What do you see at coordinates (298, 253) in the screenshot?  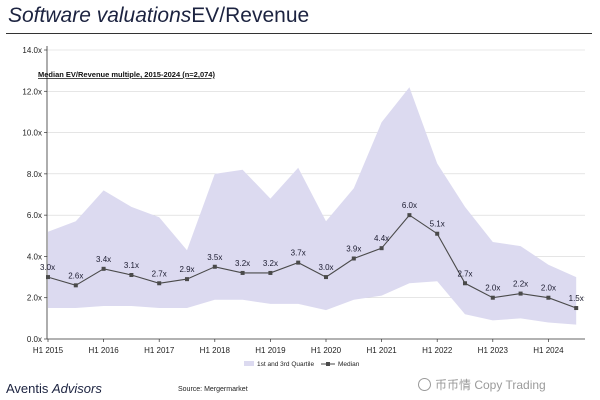 I see `median-data-label: 3.7x` at bounding box center [298, 253].